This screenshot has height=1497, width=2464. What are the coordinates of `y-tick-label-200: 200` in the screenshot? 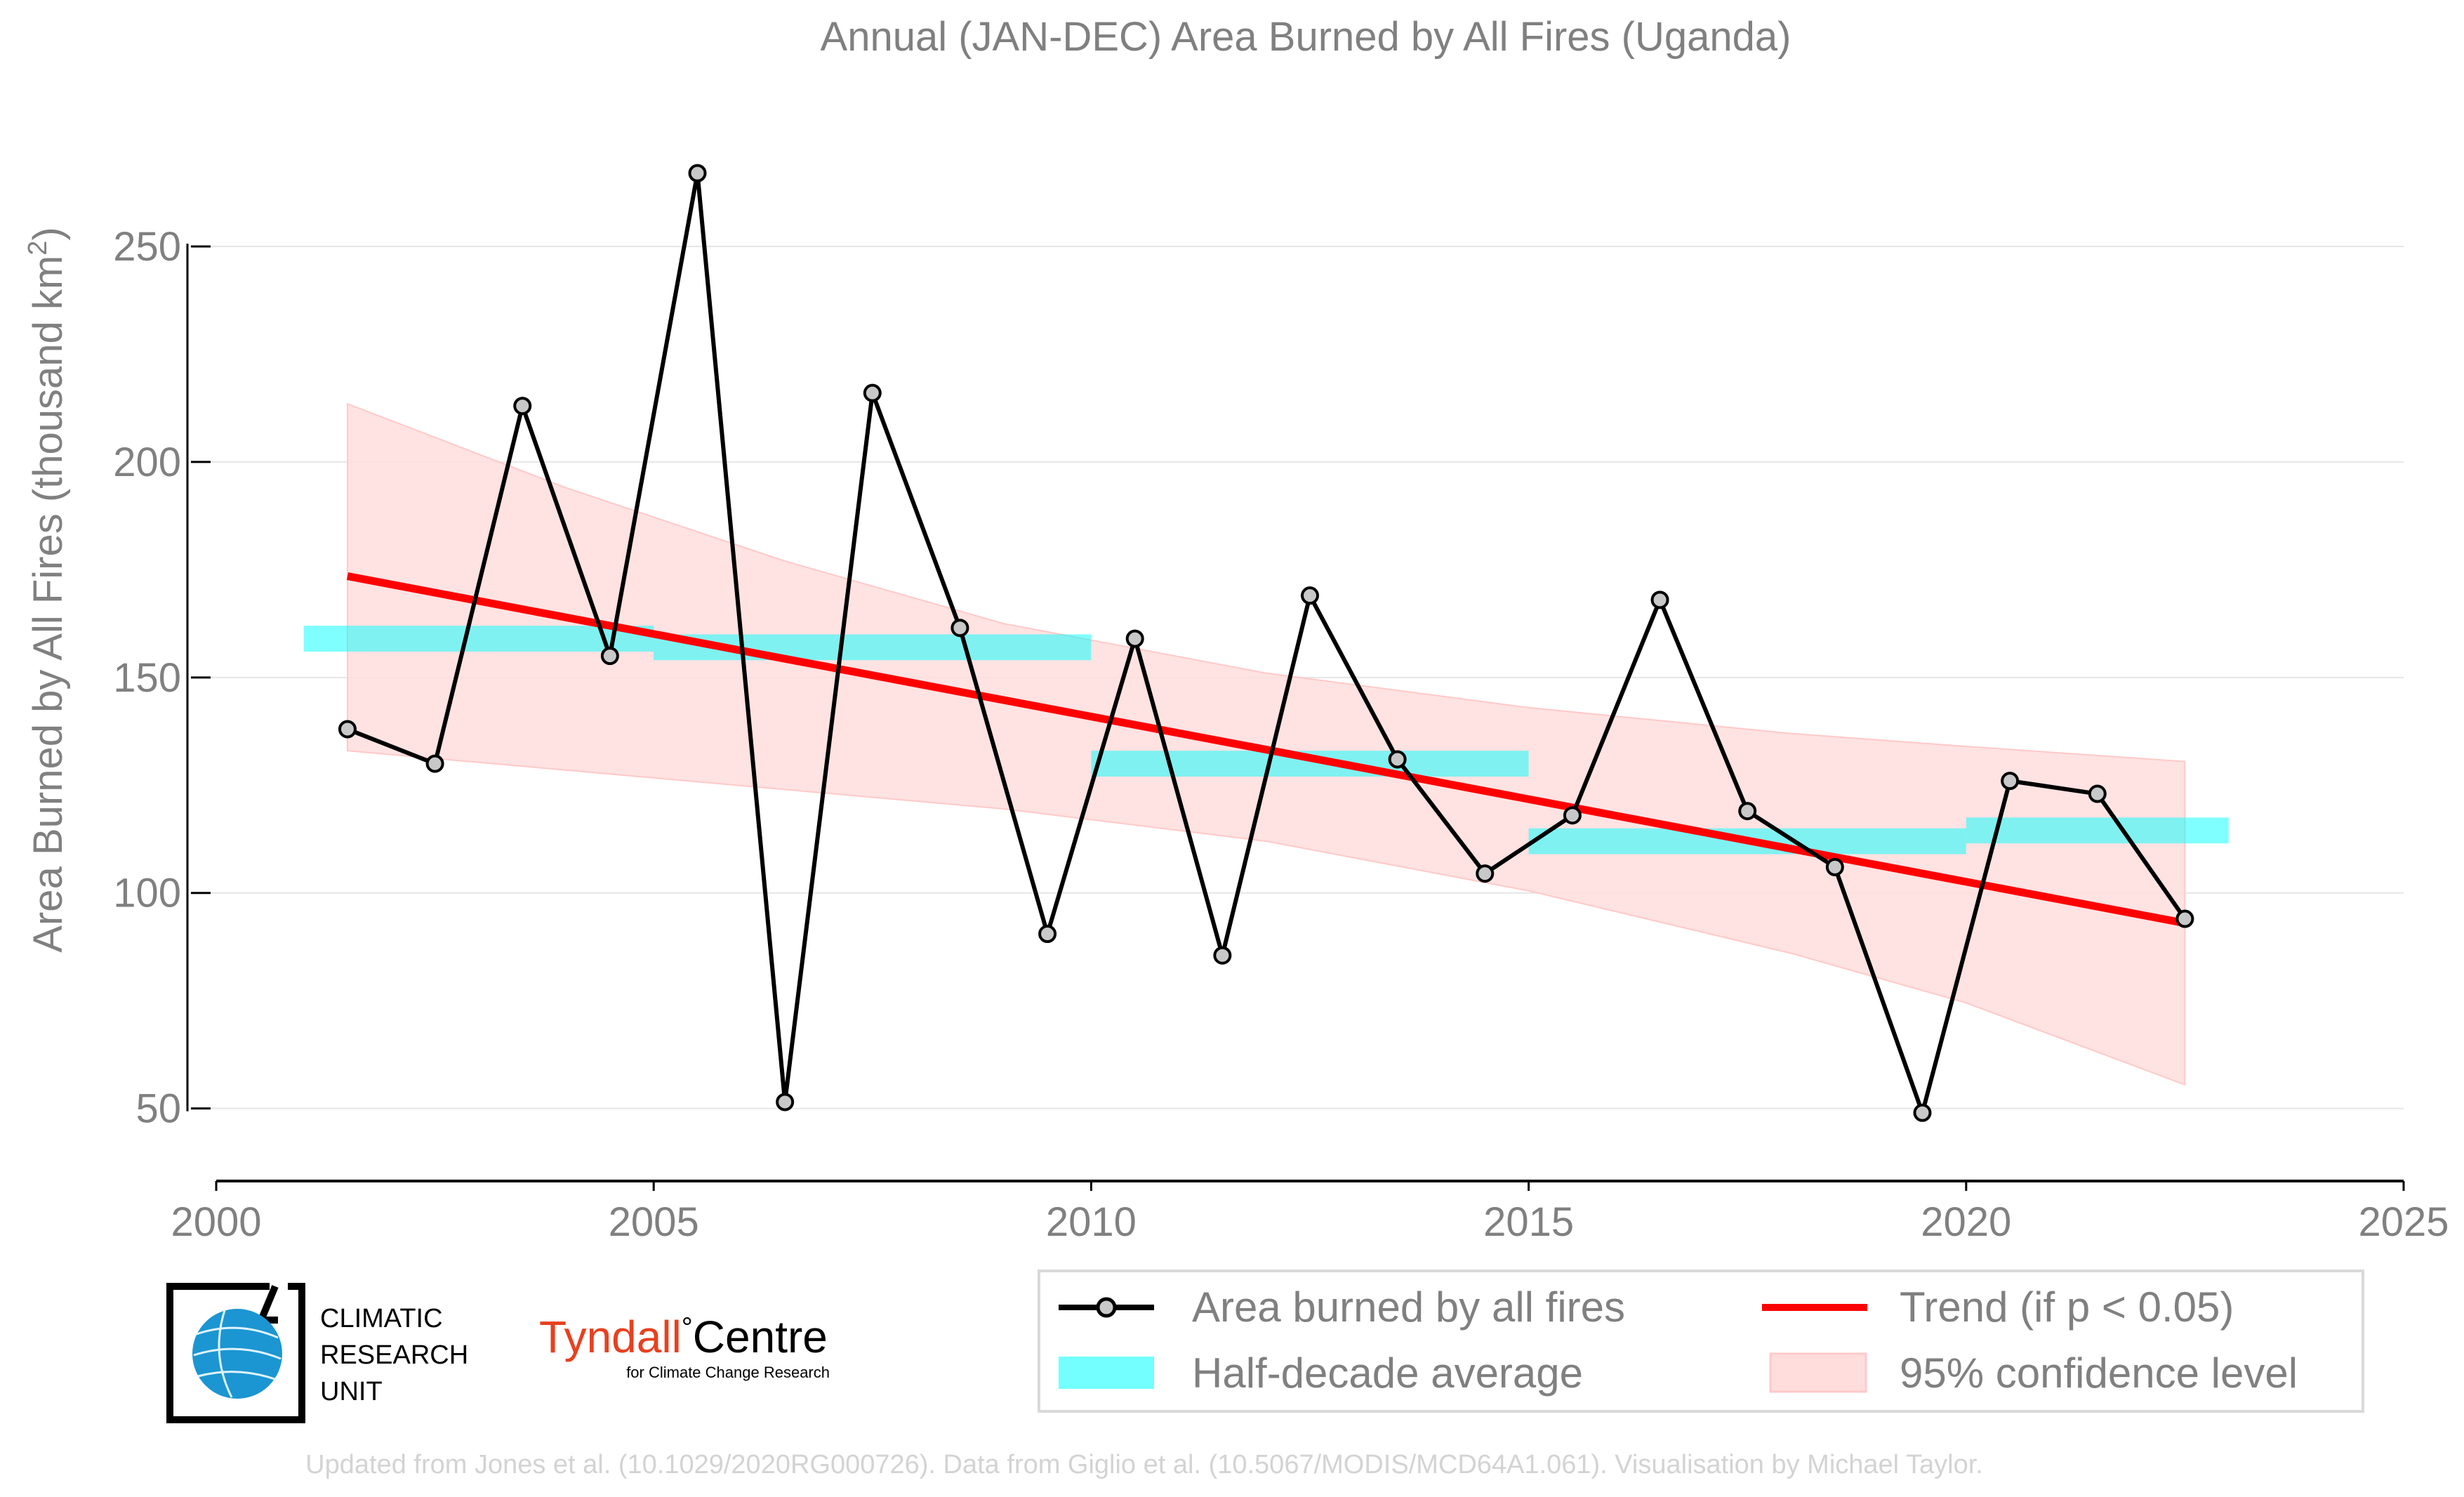 It's located at (147, 462).